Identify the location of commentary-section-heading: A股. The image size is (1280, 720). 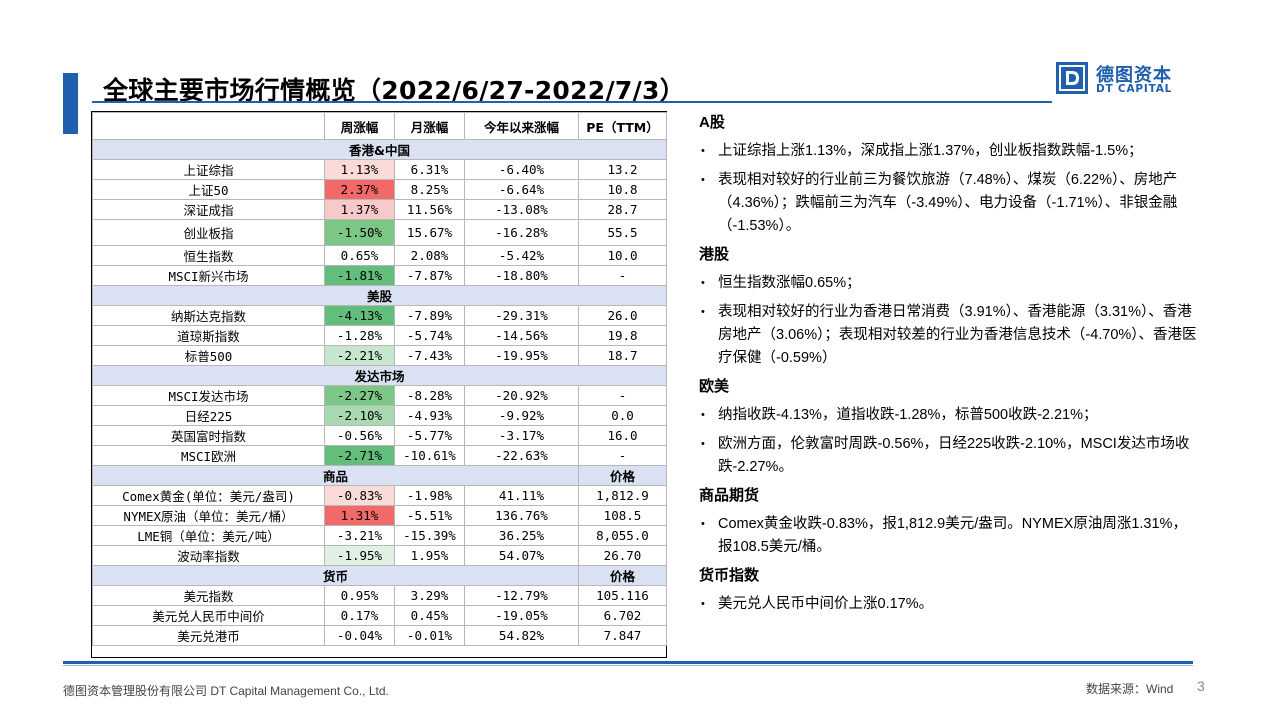
(712, 122).